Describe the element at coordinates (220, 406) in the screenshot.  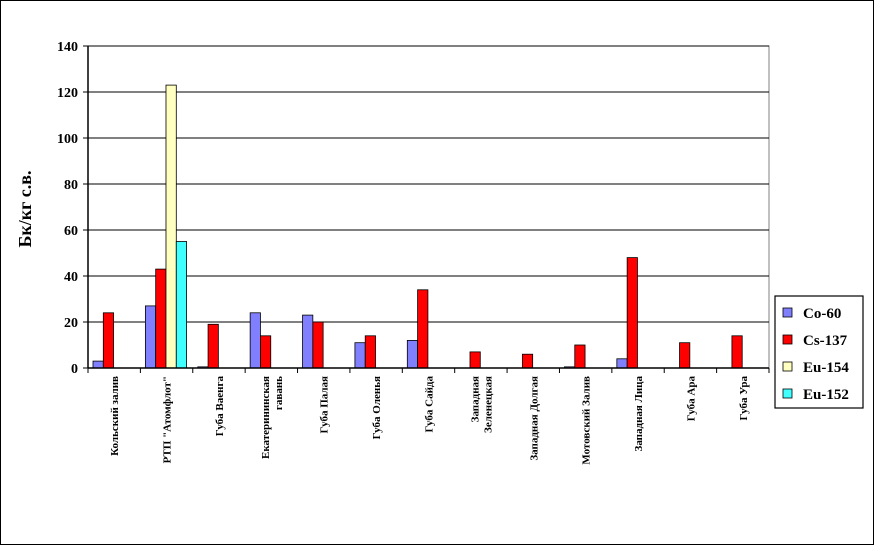
I see `x-tick-label: Губа Ваенга` at that location.